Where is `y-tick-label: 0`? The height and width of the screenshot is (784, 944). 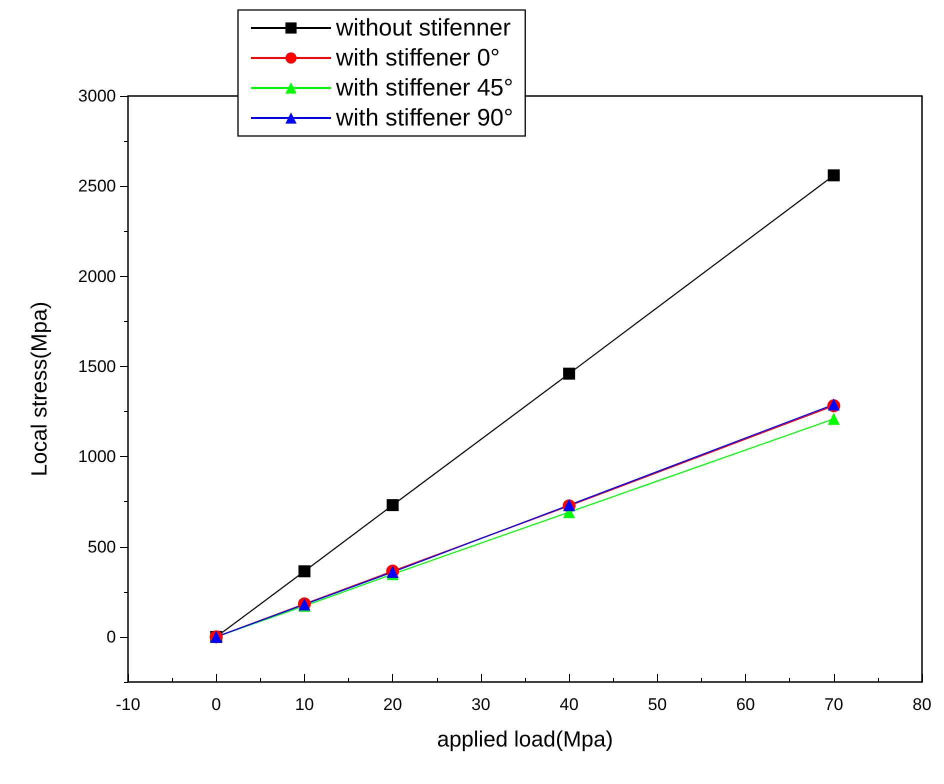 y-tick-label: 0 is located at coordinates (111, 636).